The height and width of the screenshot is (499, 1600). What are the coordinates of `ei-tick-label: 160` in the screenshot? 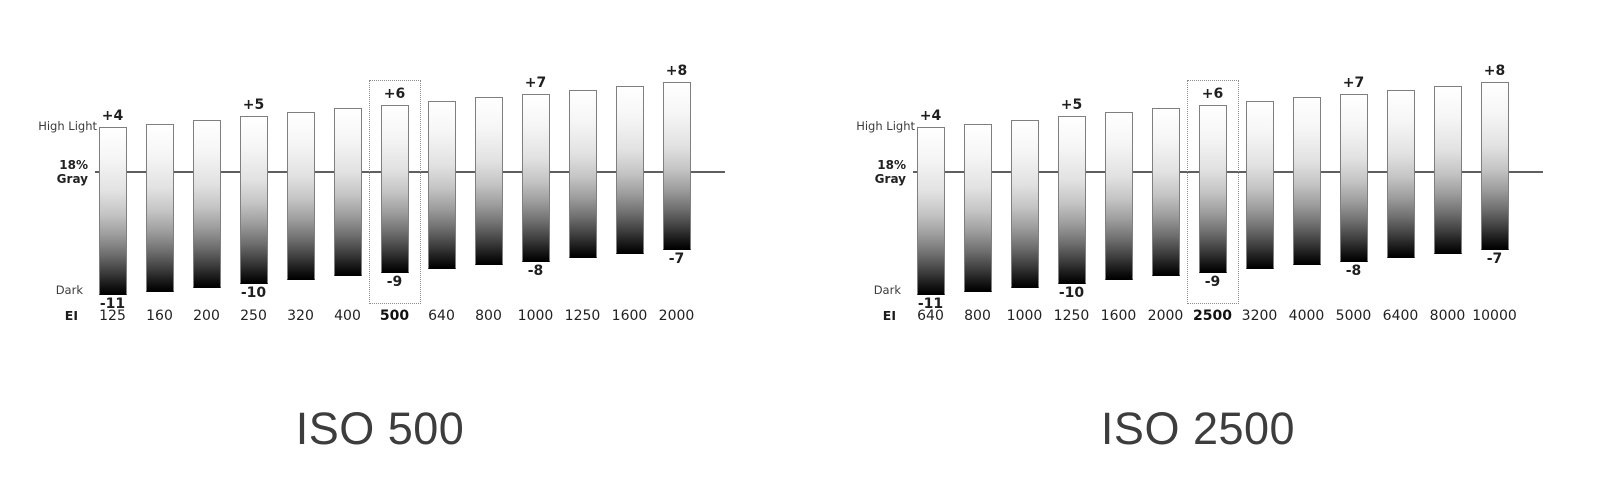 It's located at (159, 316).